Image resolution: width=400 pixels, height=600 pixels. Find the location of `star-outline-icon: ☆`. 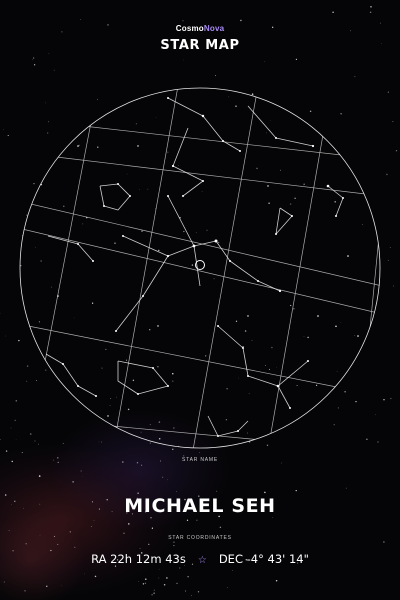

star-outline-icon: ☆ is located at coordinates (202, 560).